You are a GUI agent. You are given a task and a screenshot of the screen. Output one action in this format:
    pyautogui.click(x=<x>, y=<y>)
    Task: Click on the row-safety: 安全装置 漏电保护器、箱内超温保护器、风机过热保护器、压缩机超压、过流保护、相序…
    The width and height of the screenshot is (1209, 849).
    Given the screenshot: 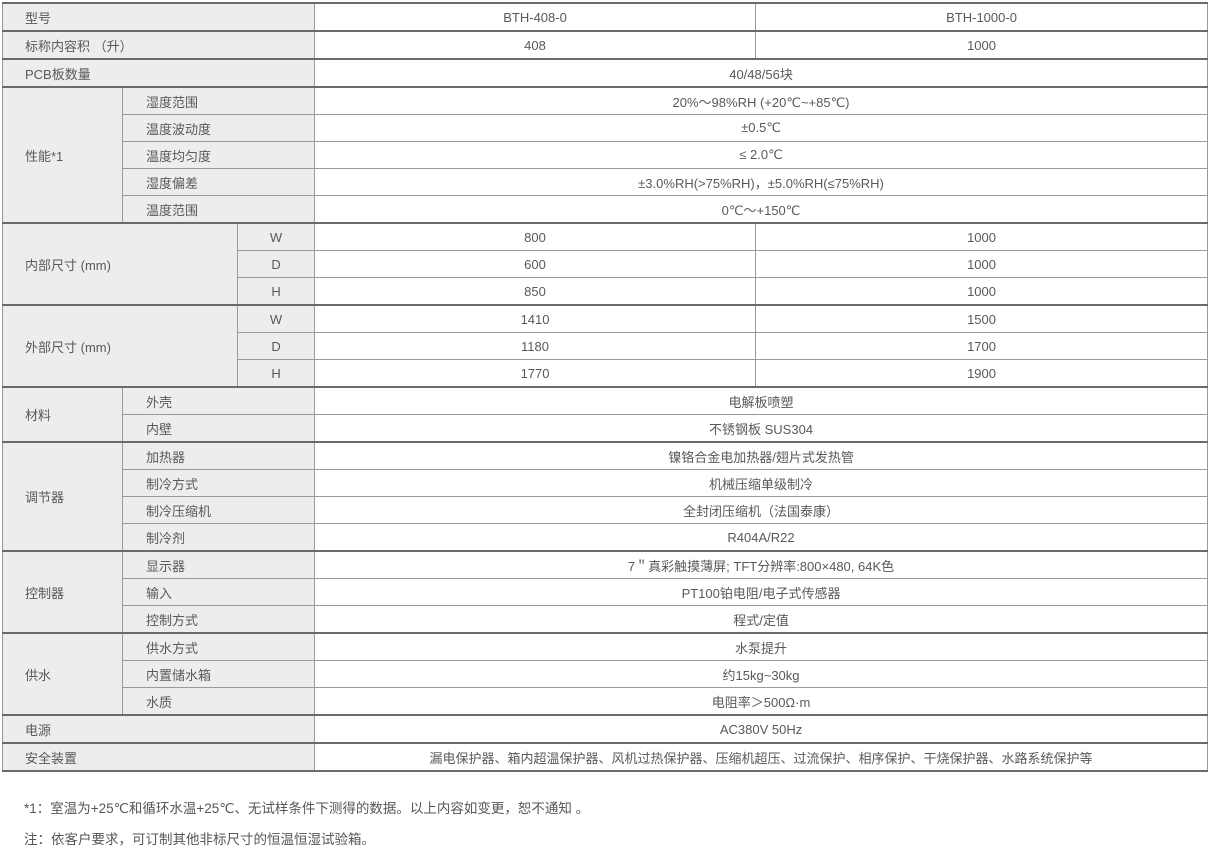 What is the action you would take?
    pyautogui.click(x=605, y=757)
    